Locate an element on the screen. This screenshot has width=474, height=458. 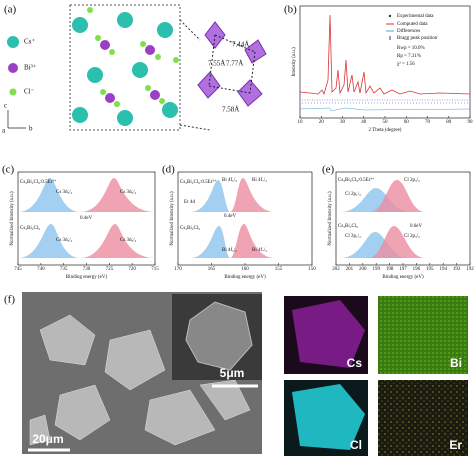
legend-bi: Bi³⁺ is located at coordinates (30, 68).